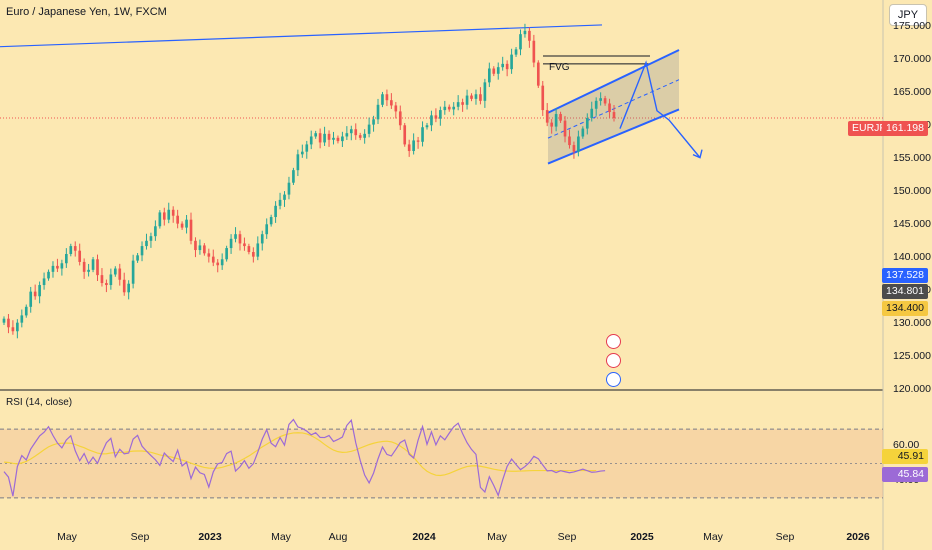  I want to click on price-tick-label: 175.000, so click(912, 25).